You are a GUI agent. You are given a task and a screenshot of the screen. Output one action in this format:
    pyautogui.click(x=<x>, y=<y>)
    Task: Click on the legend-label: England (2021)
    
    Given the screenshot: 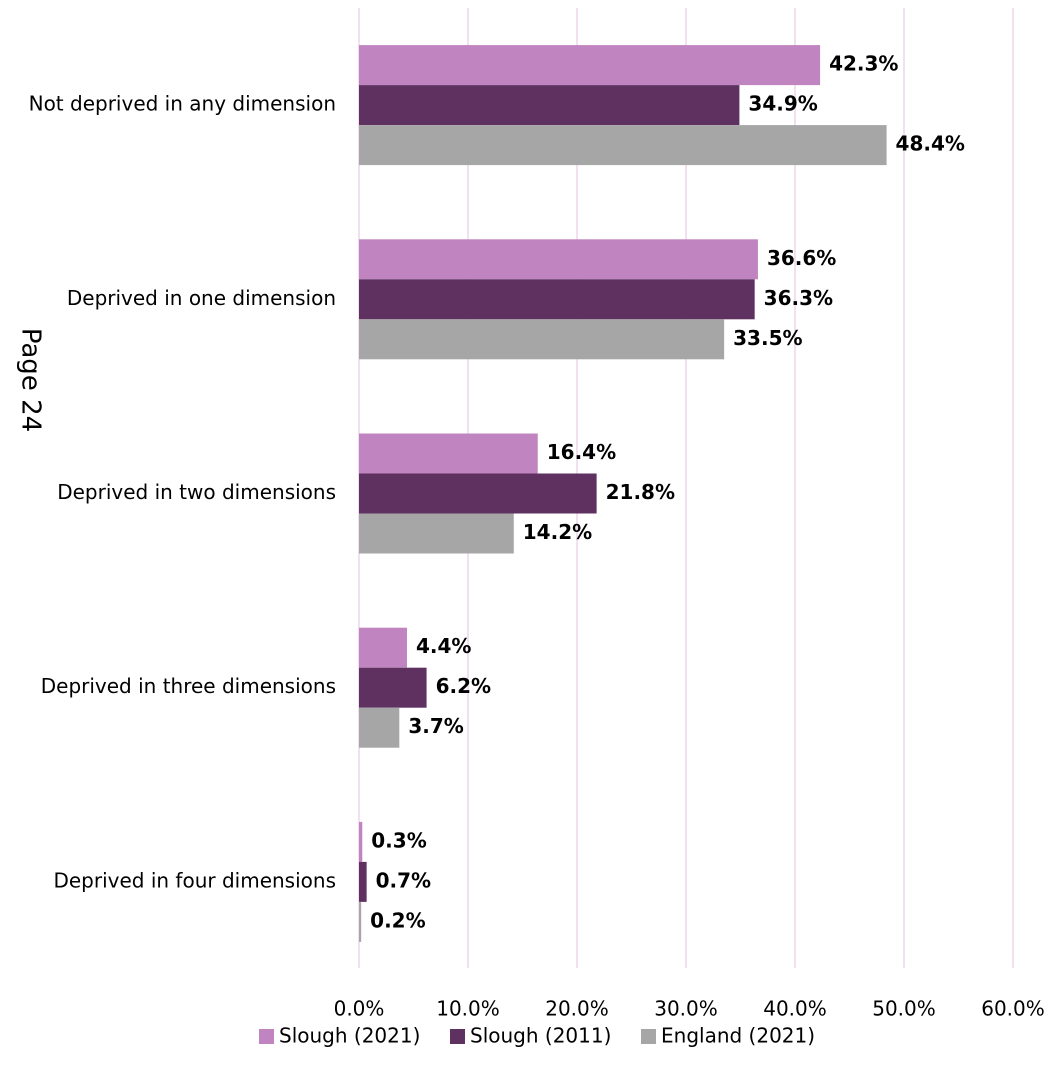 What is the action you would take?
    pyautogui.click(x=738, y=1036)
    